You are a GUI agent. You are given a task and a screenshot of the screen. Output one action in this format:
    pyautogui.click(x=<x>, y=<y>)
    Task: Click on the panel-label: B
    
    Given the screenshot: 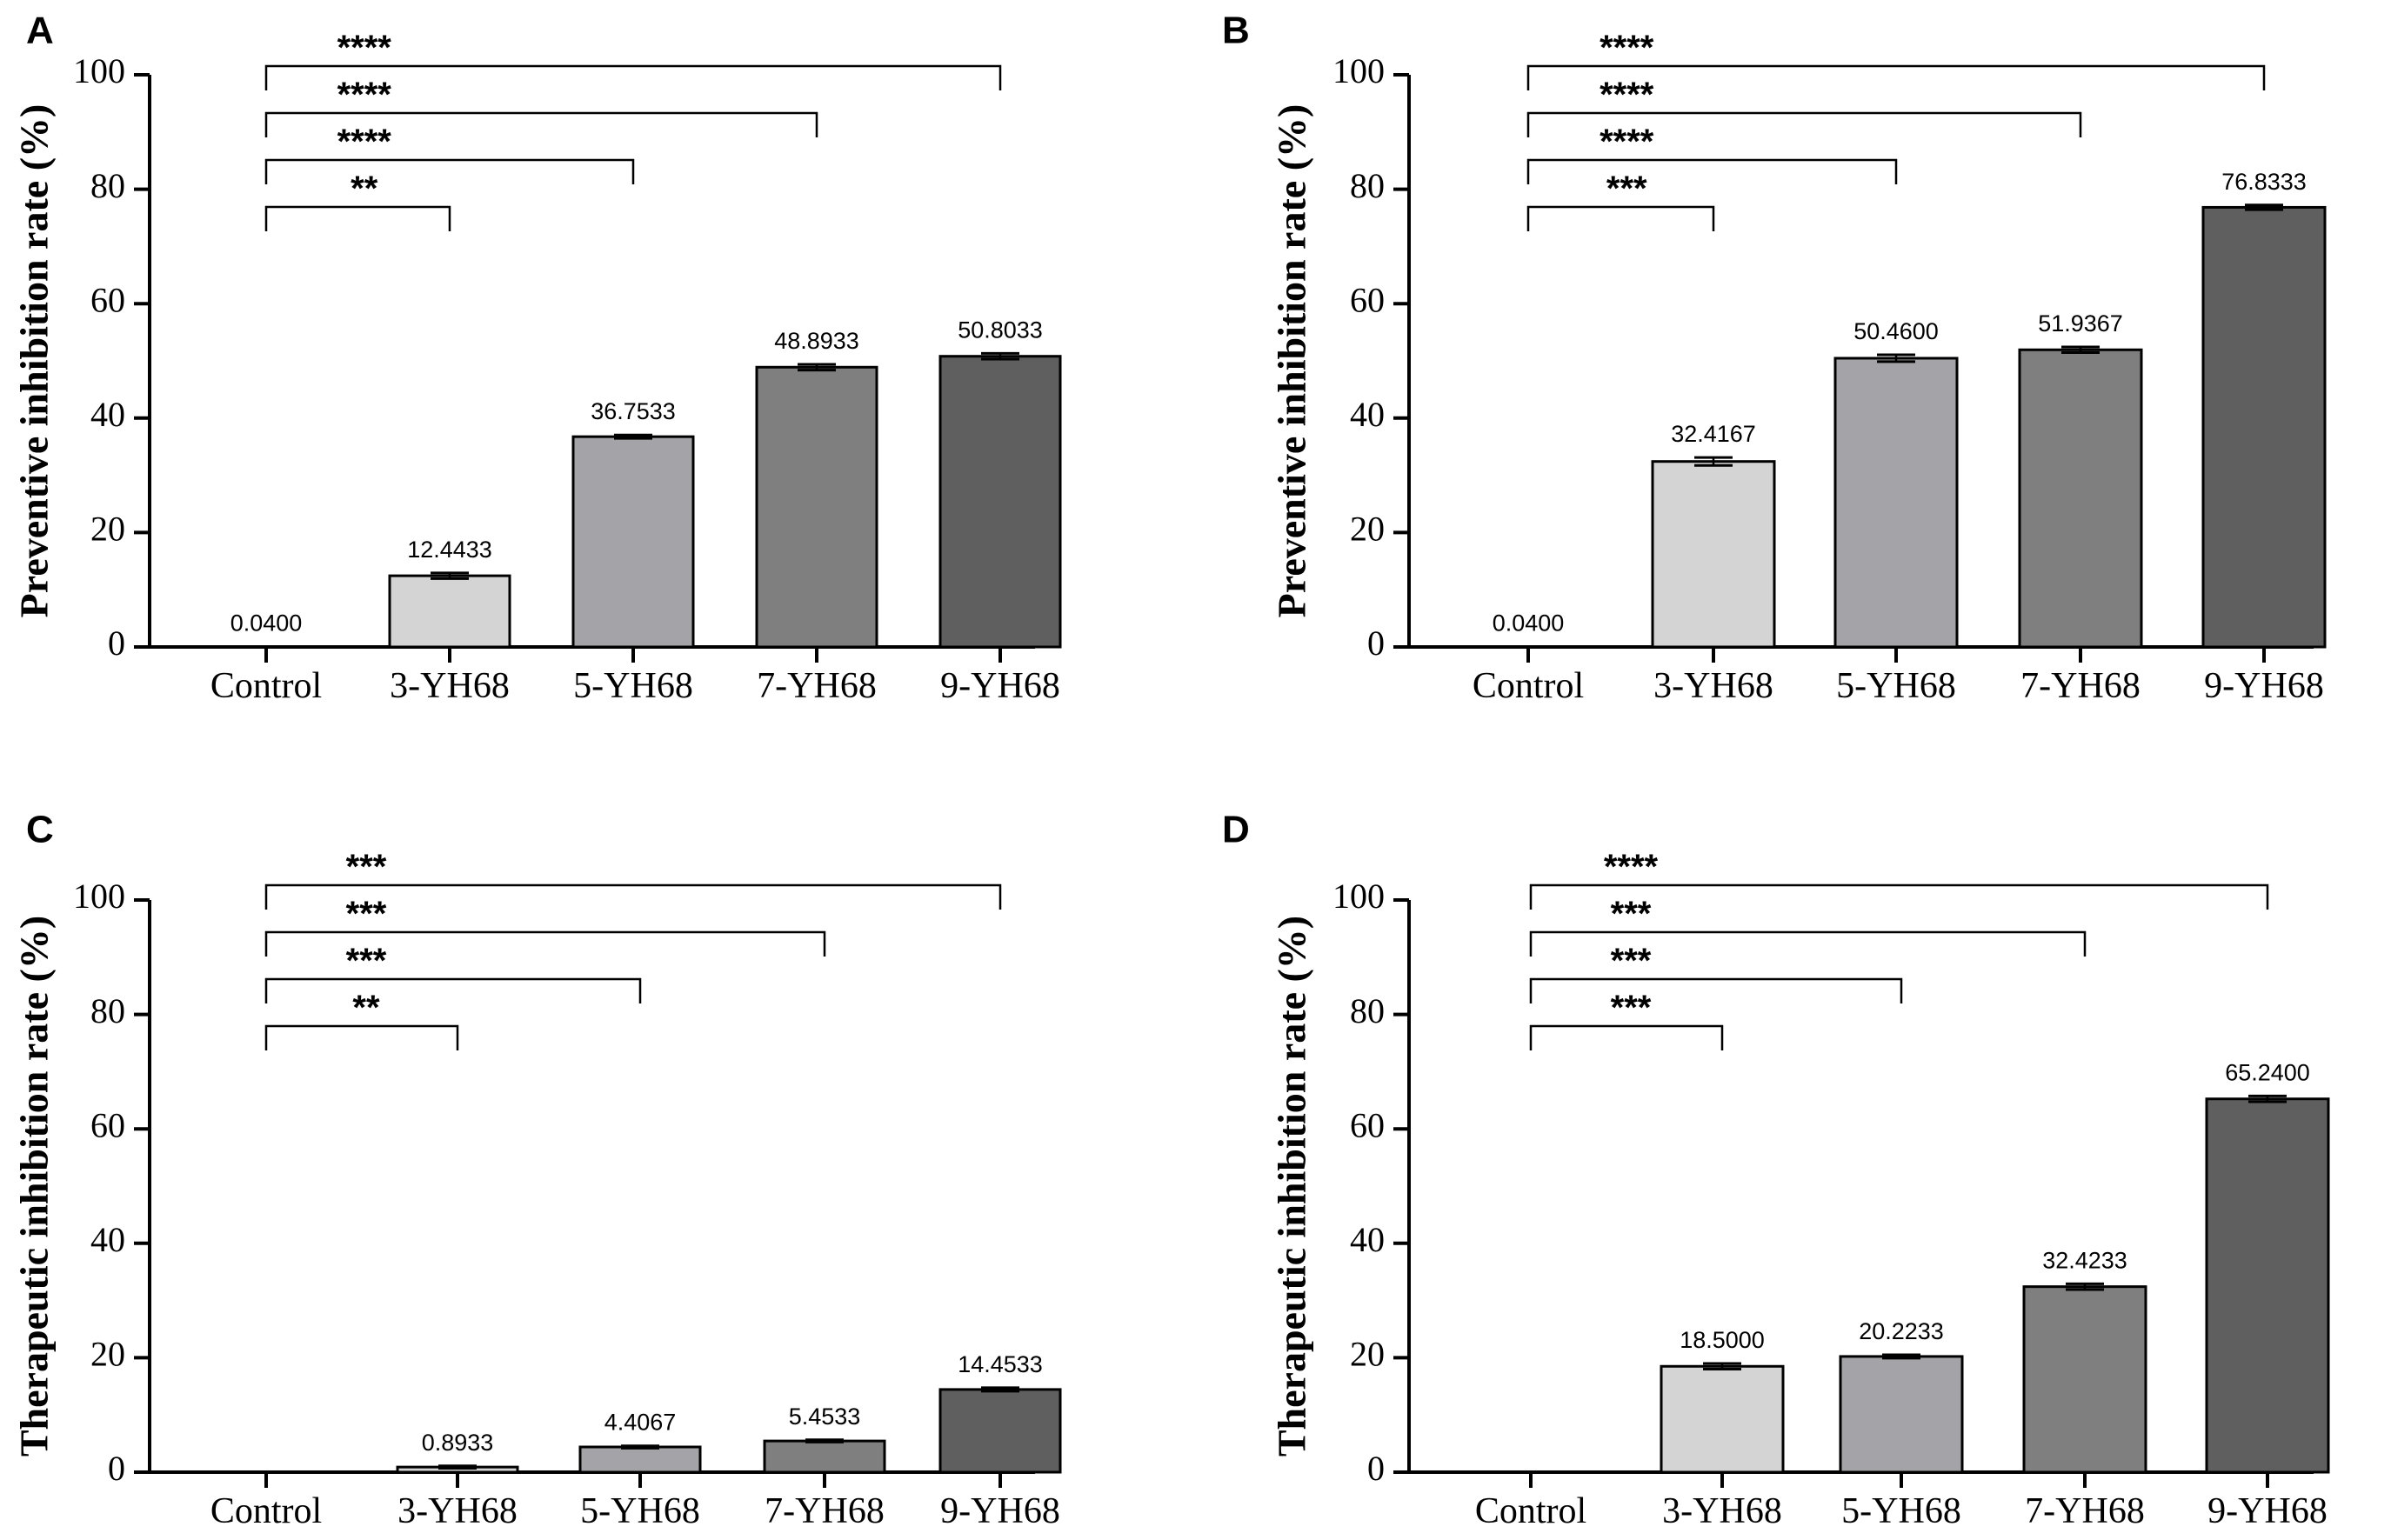 What is the action you would take?
    pyautogui.click(x=1236, y=31)
    